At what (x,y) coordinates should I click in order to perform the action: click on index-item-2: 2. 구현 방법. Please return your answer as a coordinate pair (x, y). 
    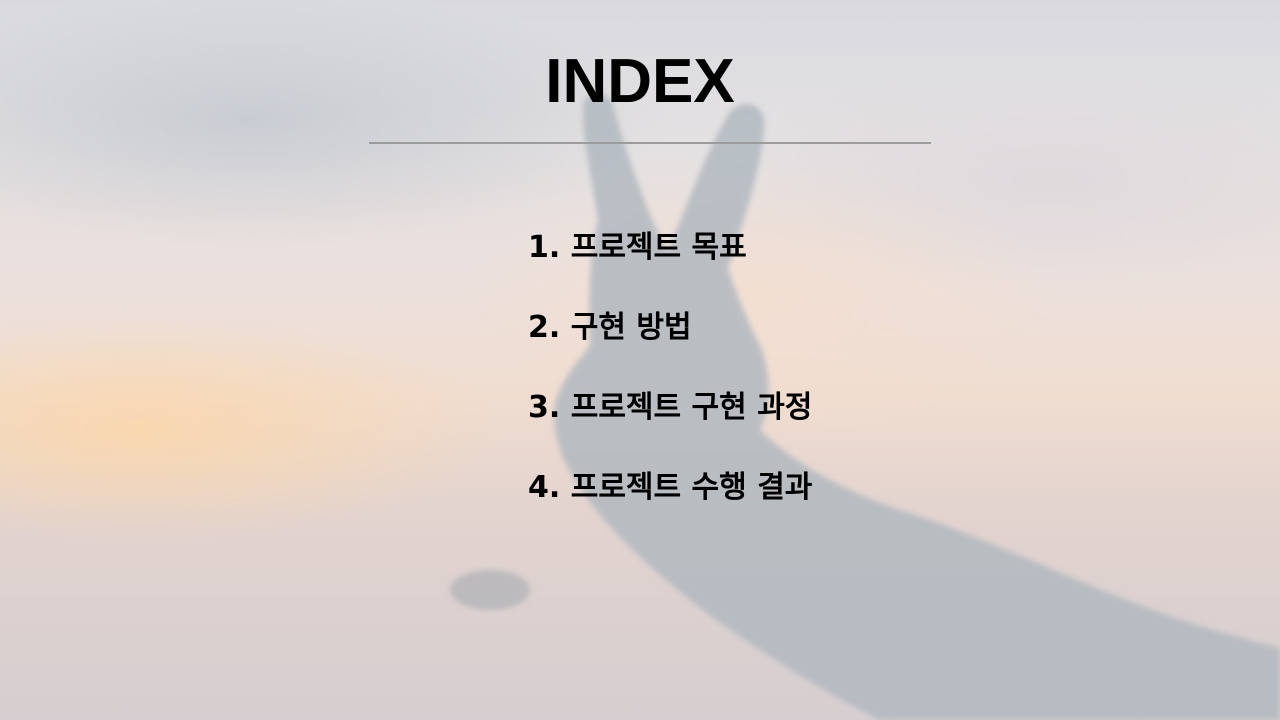
    Looking at the image, I should click on (610, 327).